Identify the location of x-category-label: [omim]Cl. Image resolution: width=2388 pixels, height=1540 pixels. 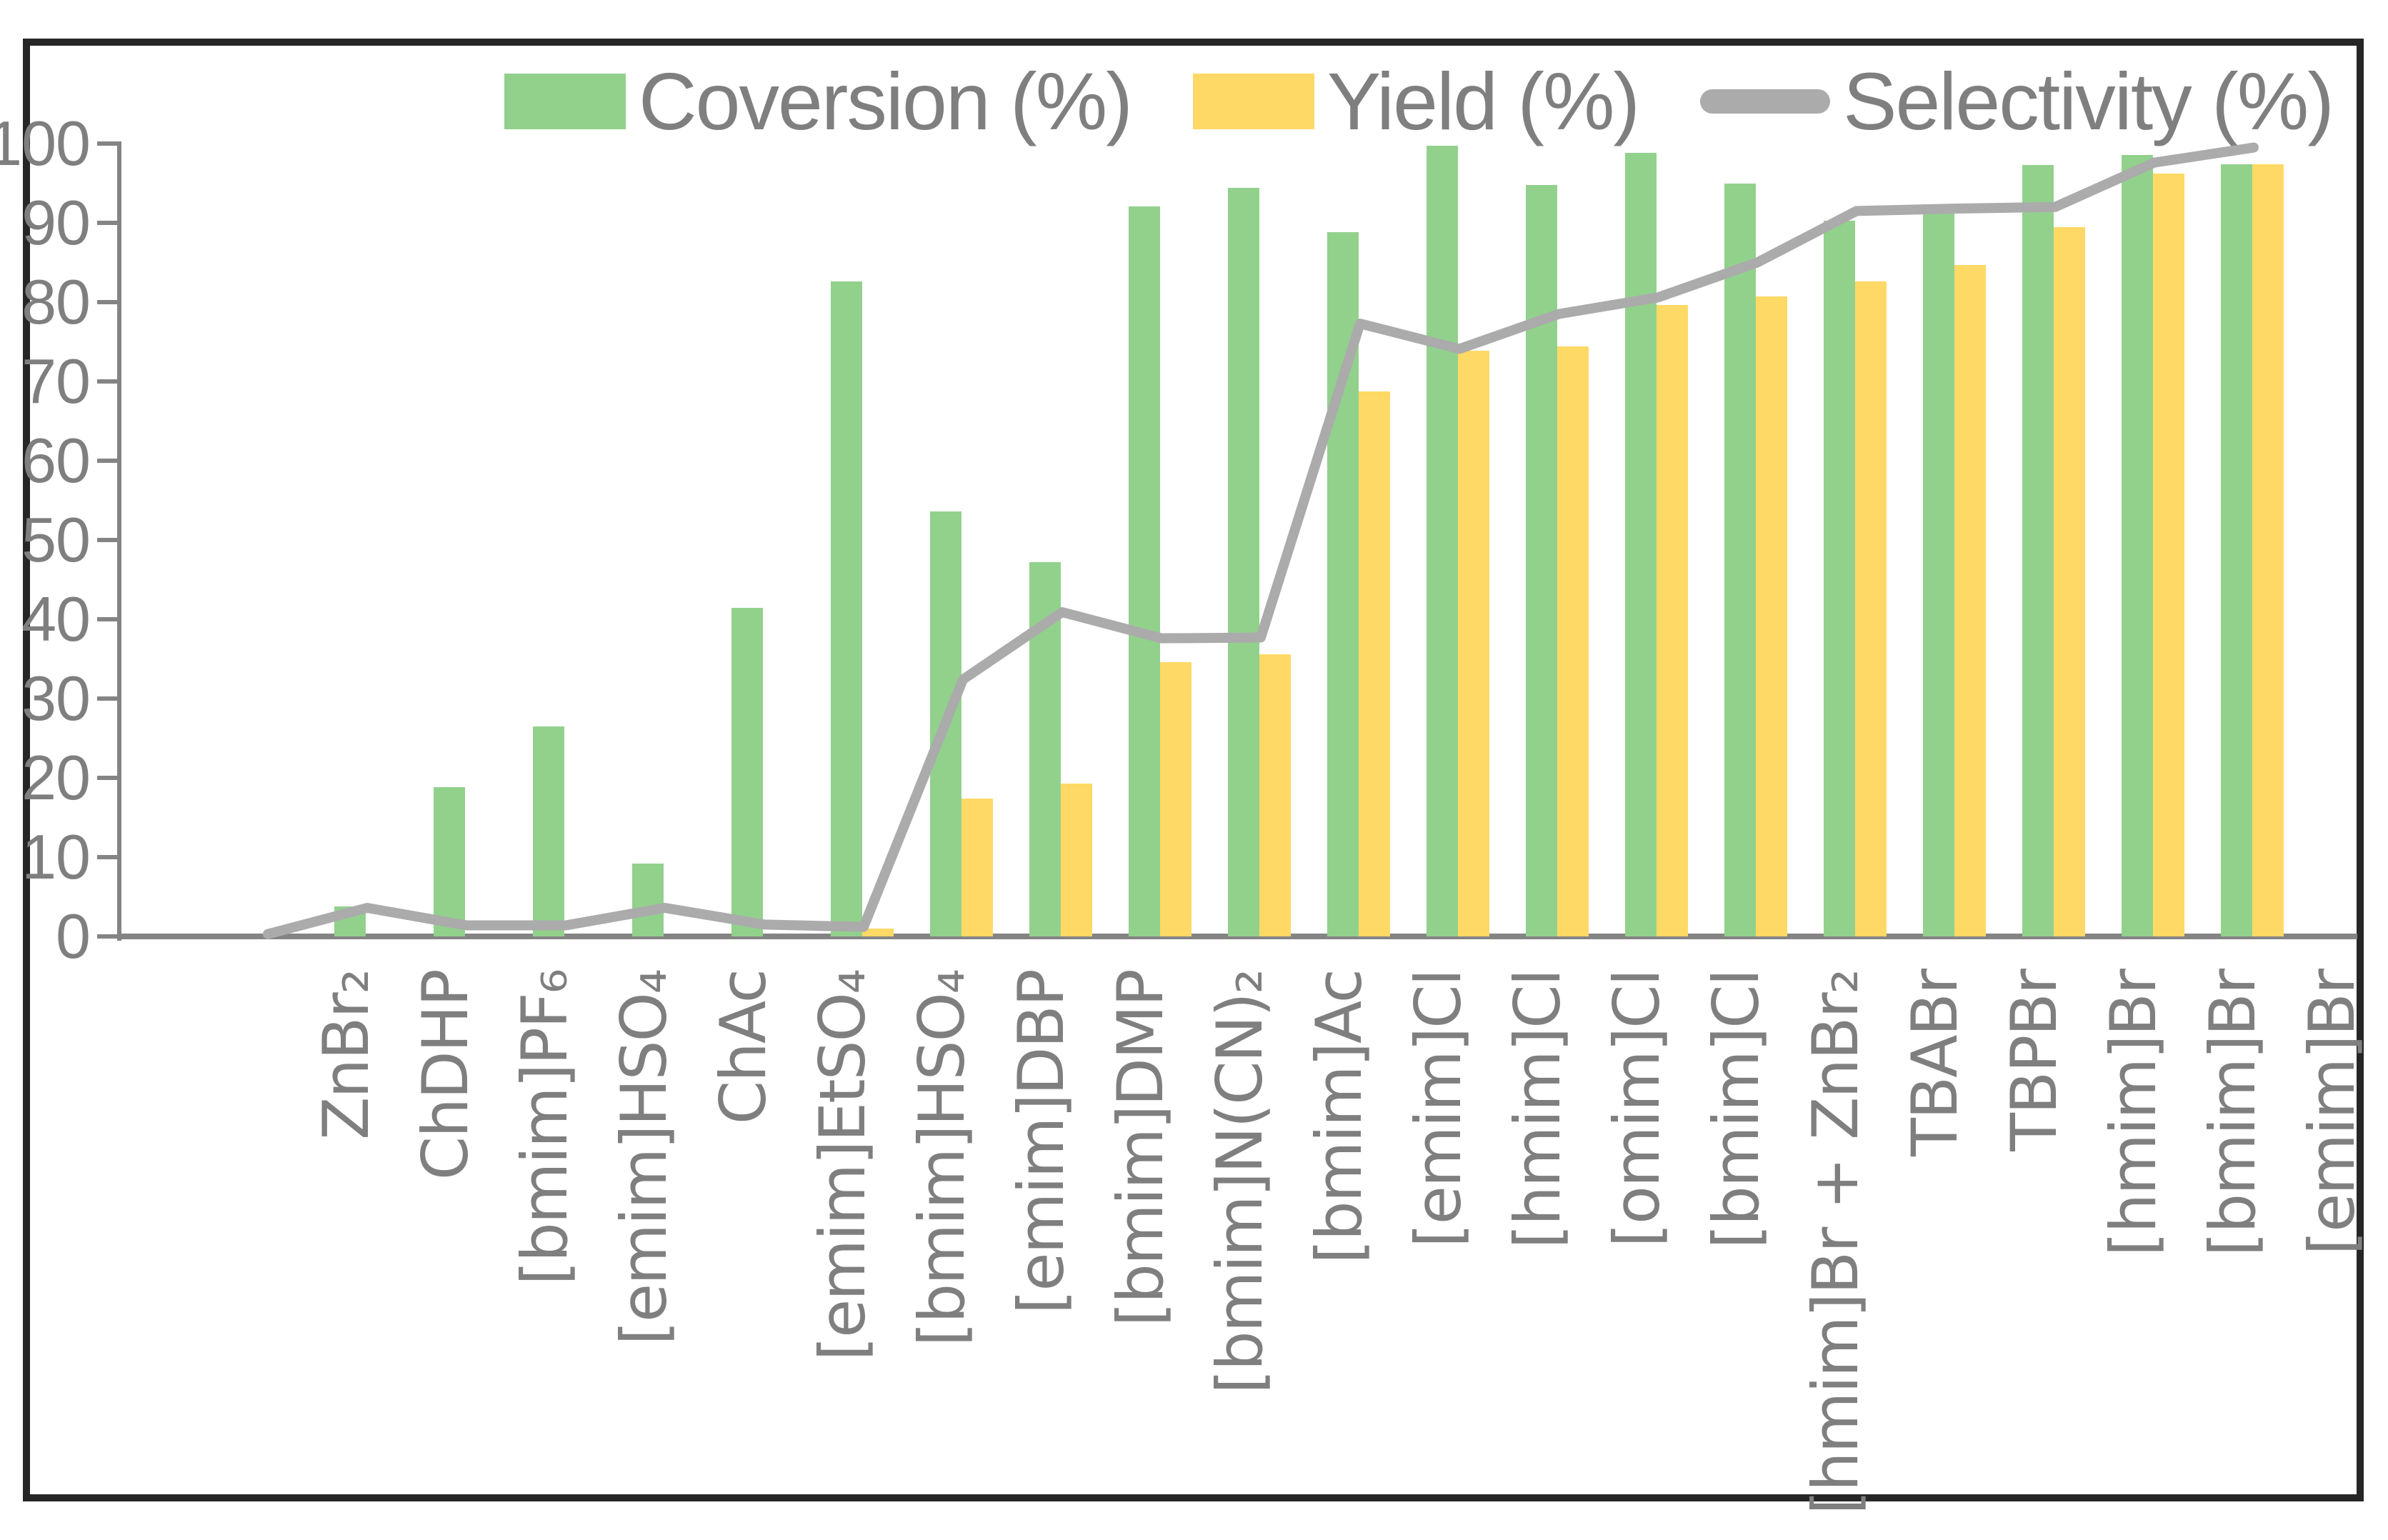
(1637, 1109).